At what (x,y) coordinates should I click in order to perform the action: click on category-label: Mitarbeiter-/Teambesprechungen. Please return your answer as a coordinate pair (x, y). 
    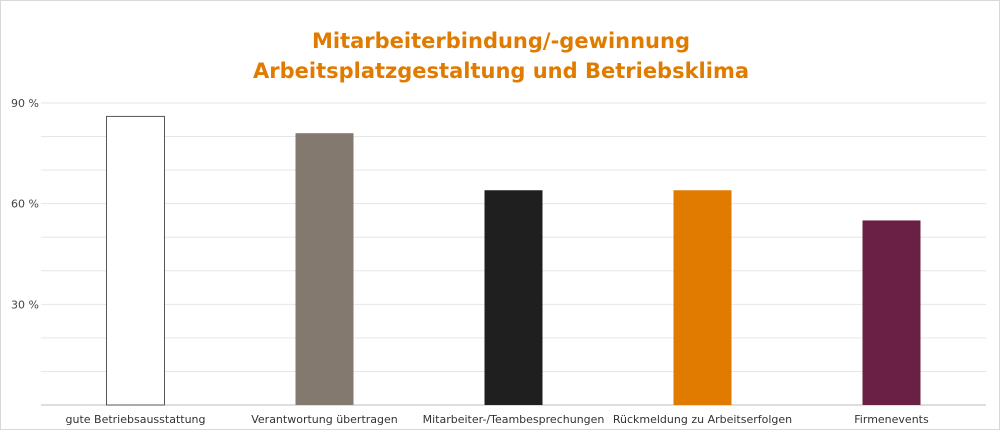
    Looking at the image, I should click on (514, 419).